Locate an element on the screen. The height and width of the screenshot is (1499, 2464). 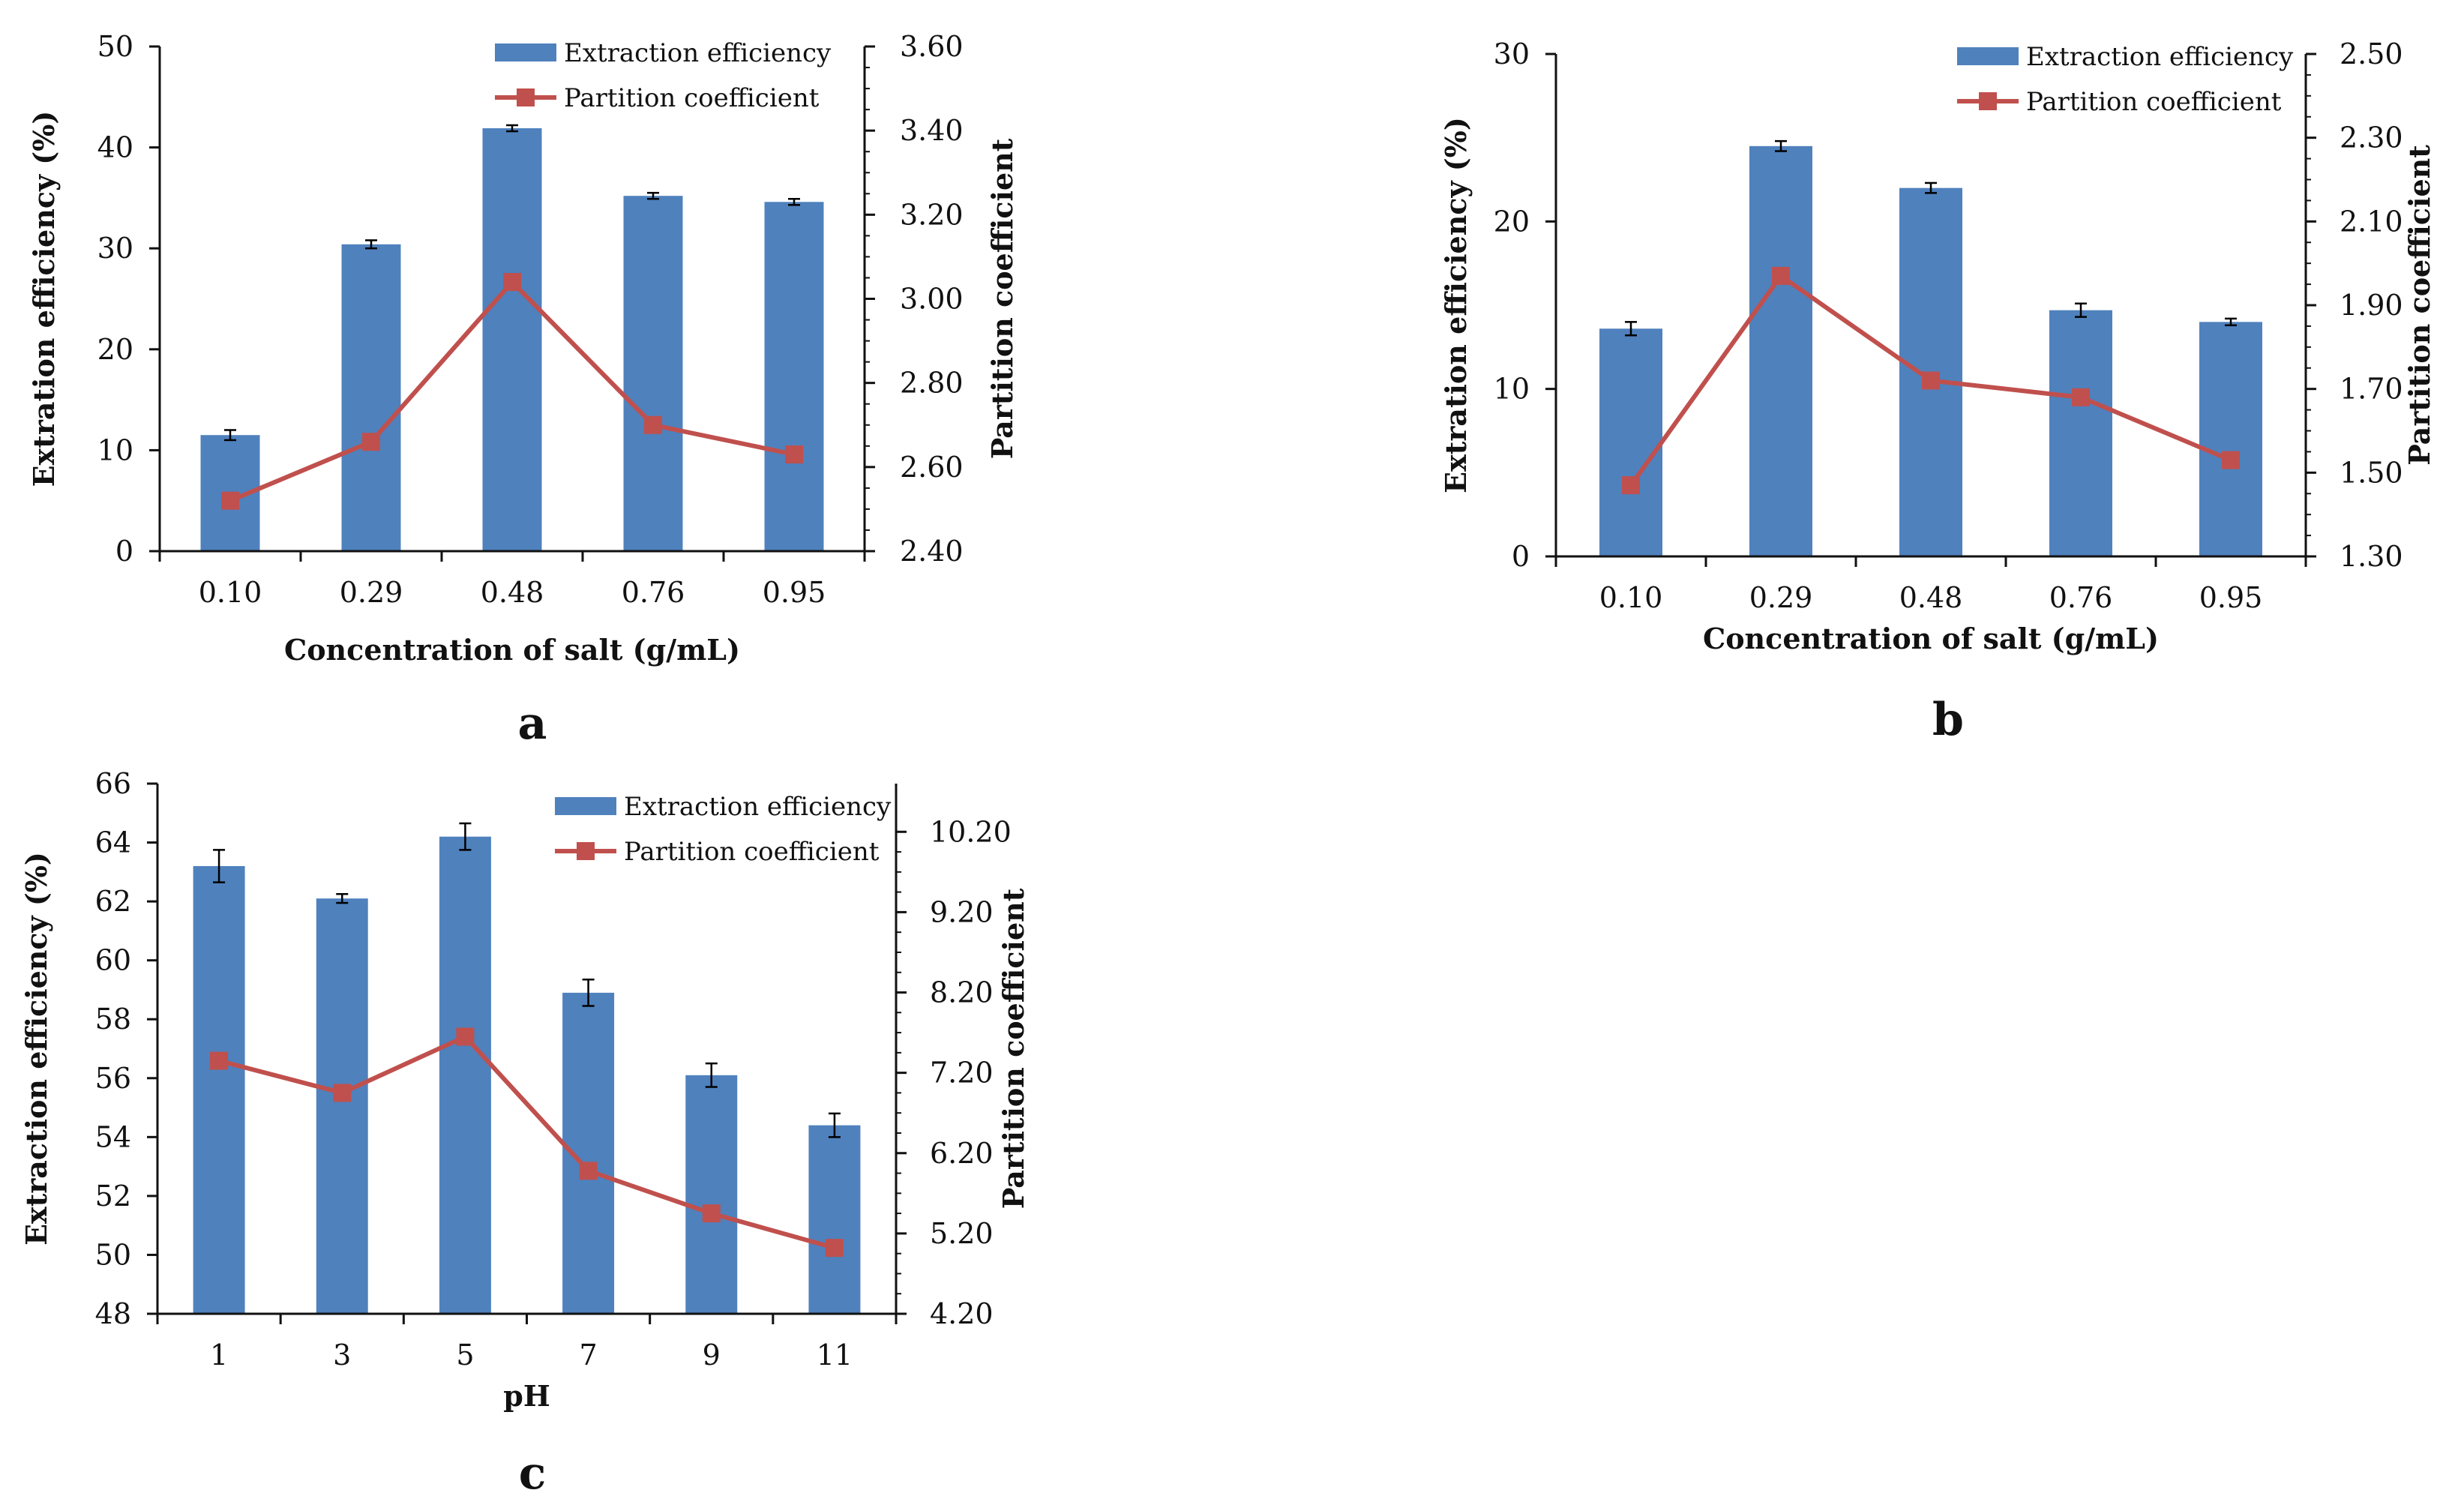
y-left-tick-label-a: 10 is located at coordinates (115, 449).